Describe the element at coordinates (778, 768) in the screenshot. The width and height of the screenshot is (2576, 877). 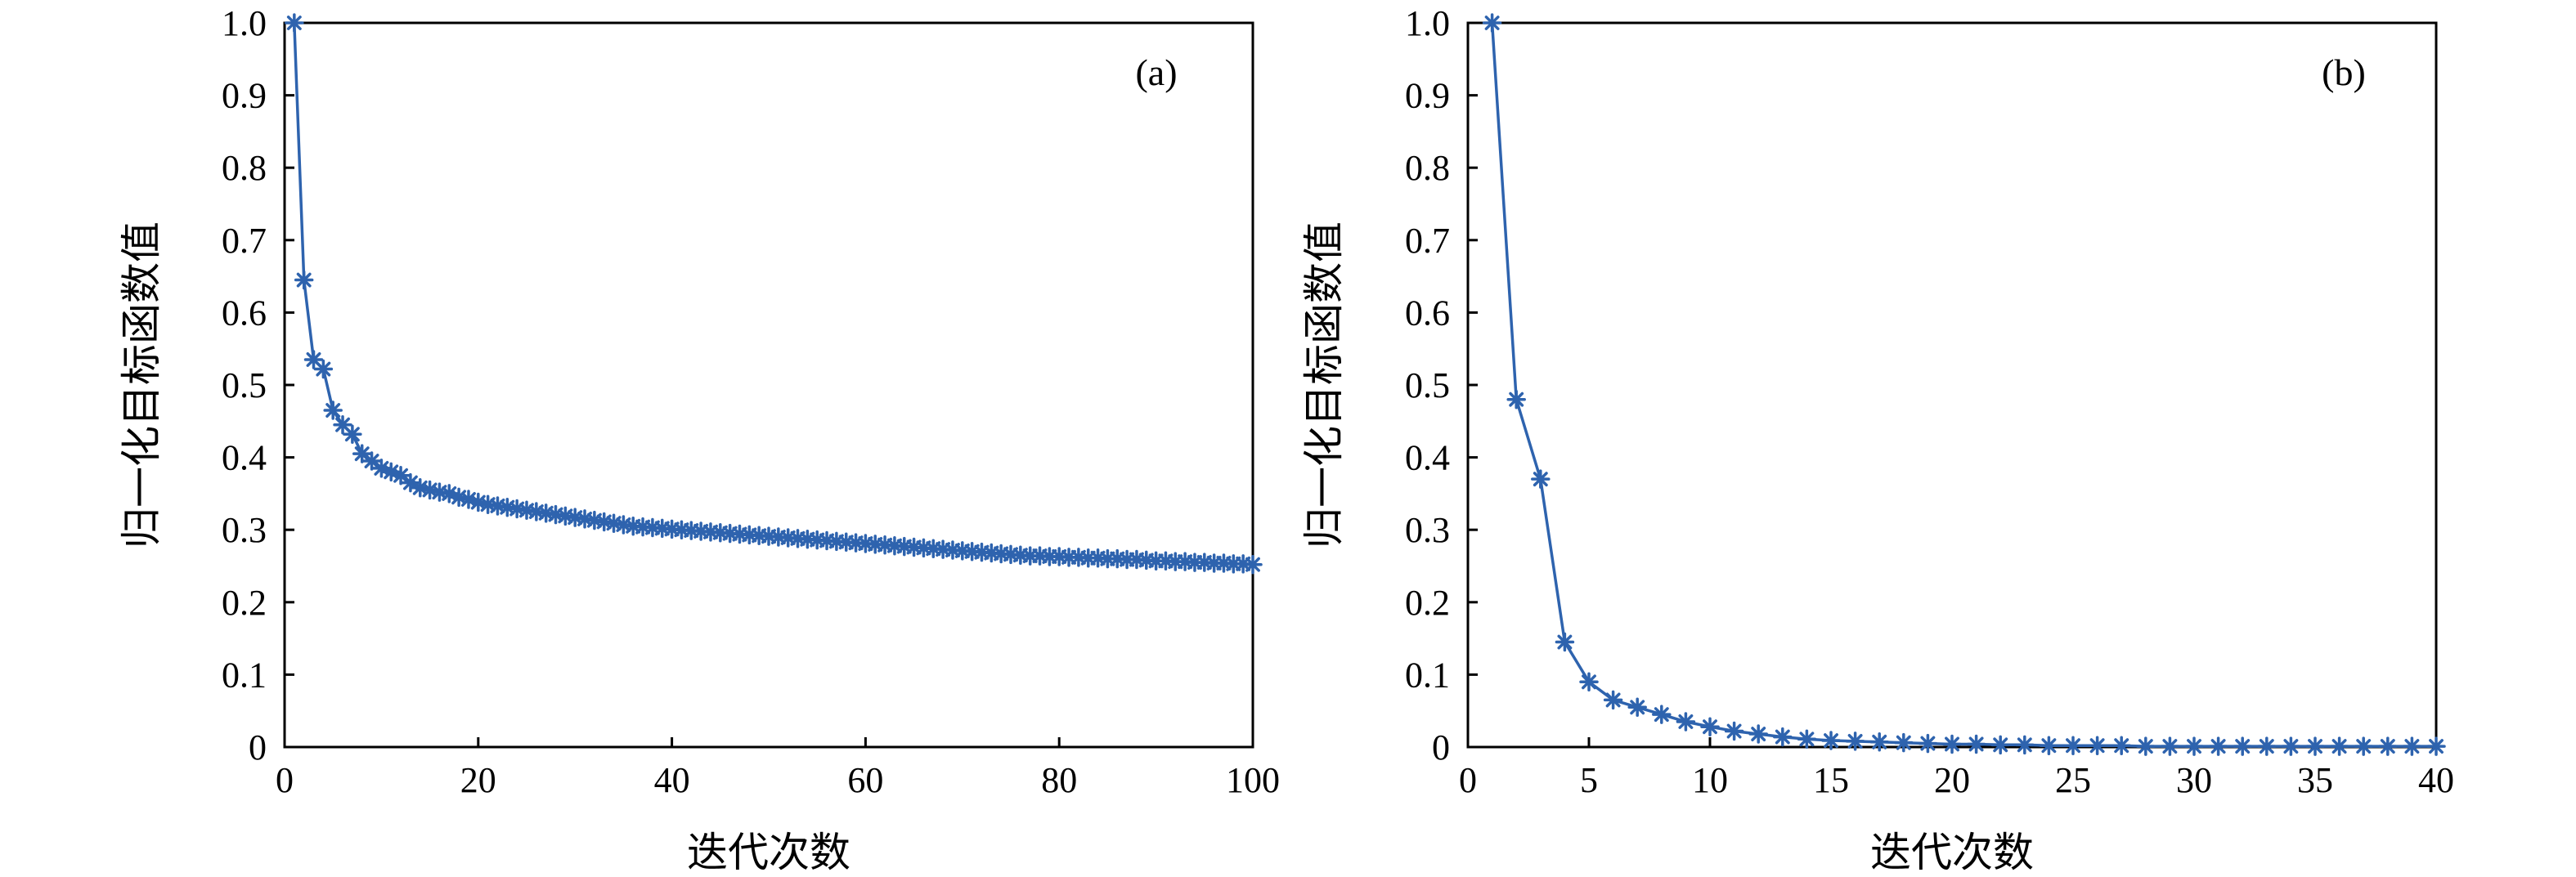
I see `x-axis-ticks: 0 20 40 60 80 100` at that location.